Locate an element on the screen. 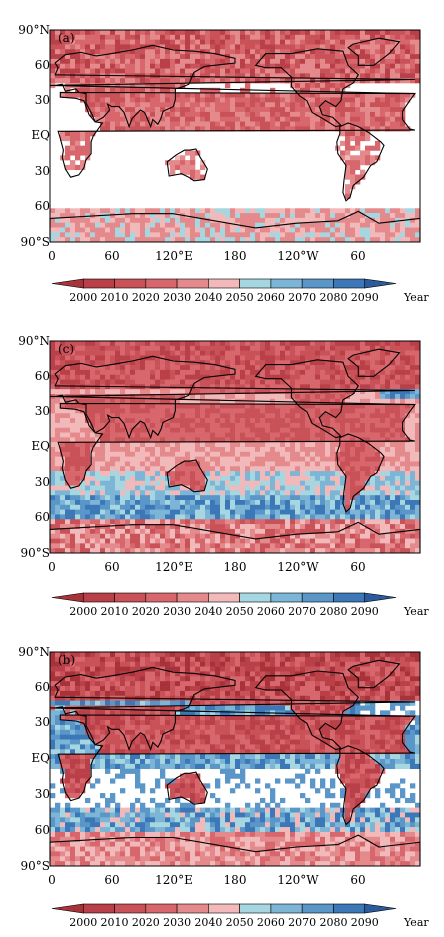 This screenshot has height=937, width=444. colorbar-unit-b: Year is located at coordinates (416, 922).